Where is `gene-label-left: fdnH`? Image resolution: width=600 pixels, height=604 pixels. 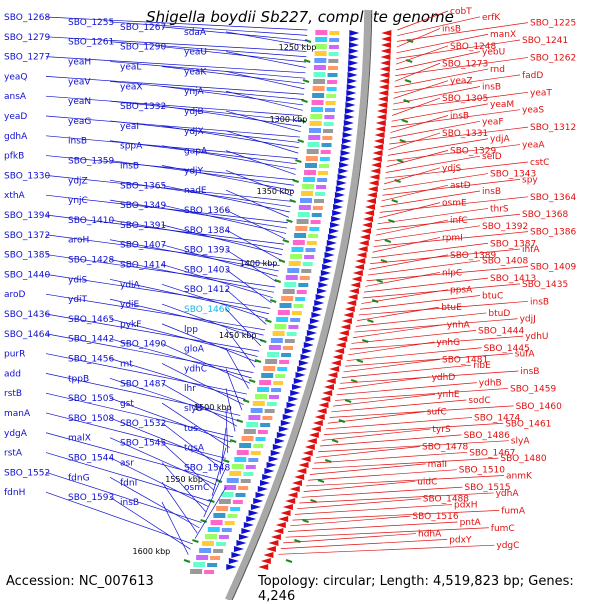
gene-label-left: fdnH is located at coordinates (14, 493).